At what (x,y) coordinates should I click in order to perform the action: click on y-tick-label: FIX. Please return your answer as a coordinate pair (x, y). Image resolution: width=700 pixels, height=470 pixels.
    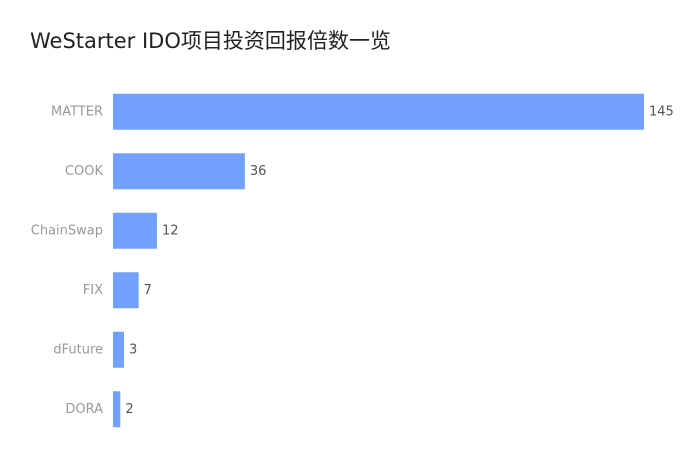
    Looking at the image, I should click on (93, 290).